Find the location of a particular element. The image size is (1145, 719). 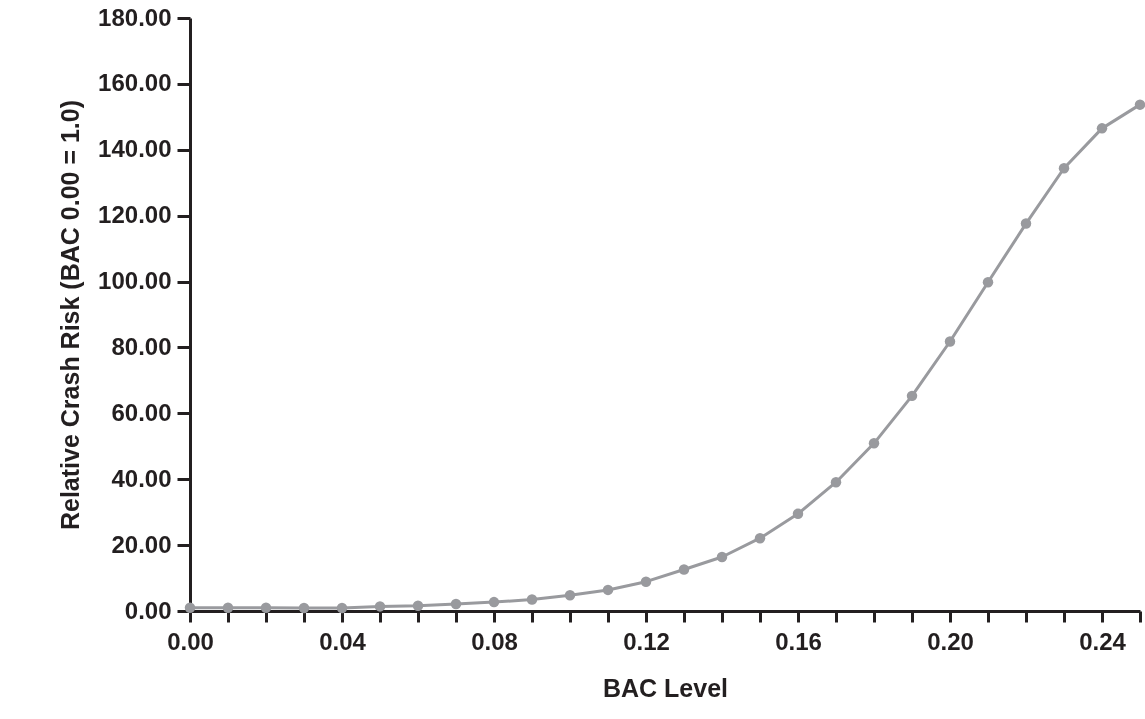

x-tick-label: 0.04 is located at coordinates (343, 641).